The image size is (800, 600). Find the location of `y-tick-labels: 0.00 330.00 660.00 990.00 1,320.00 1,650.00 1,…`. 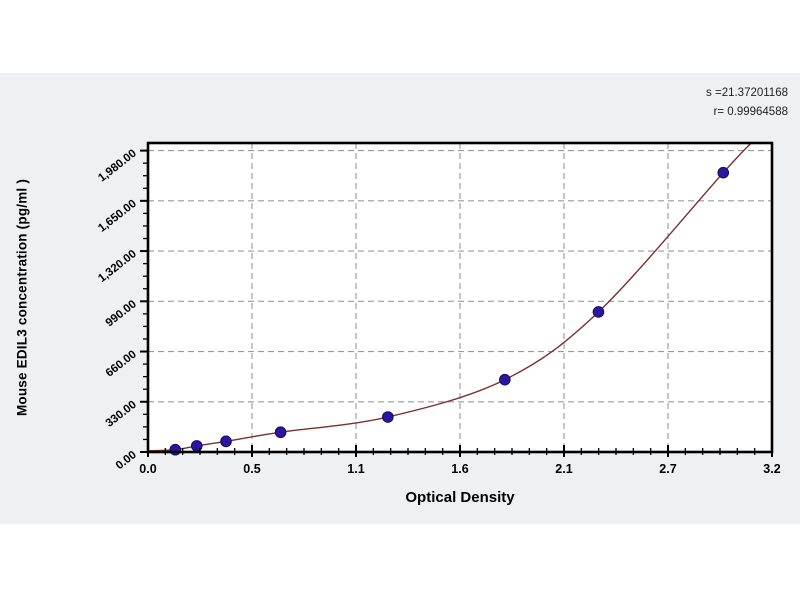

y-tick-labels: 0.00 330.00 660.00 990.00 1,320.00 1,650.00 1,… is located at coordinates (117, 310).